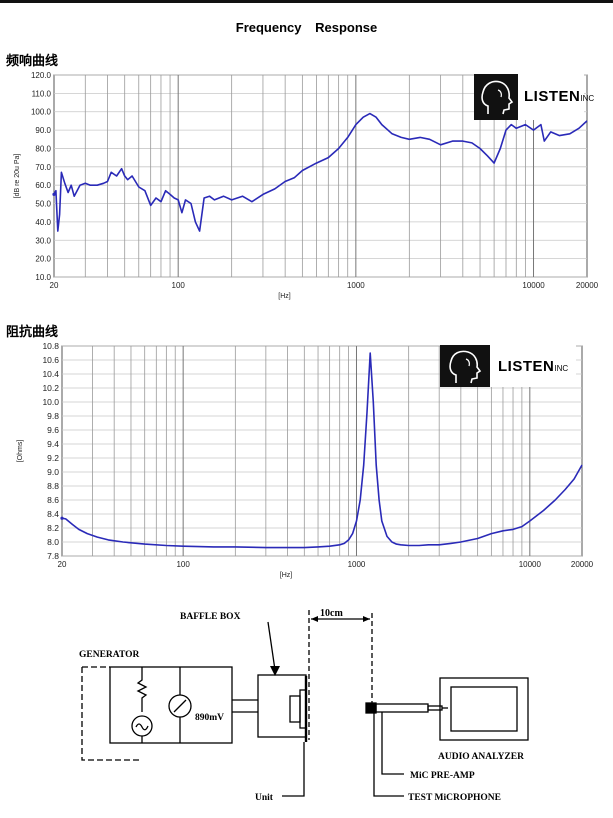  I want to click on y-tick-label: 8.2, so click(53, 528).